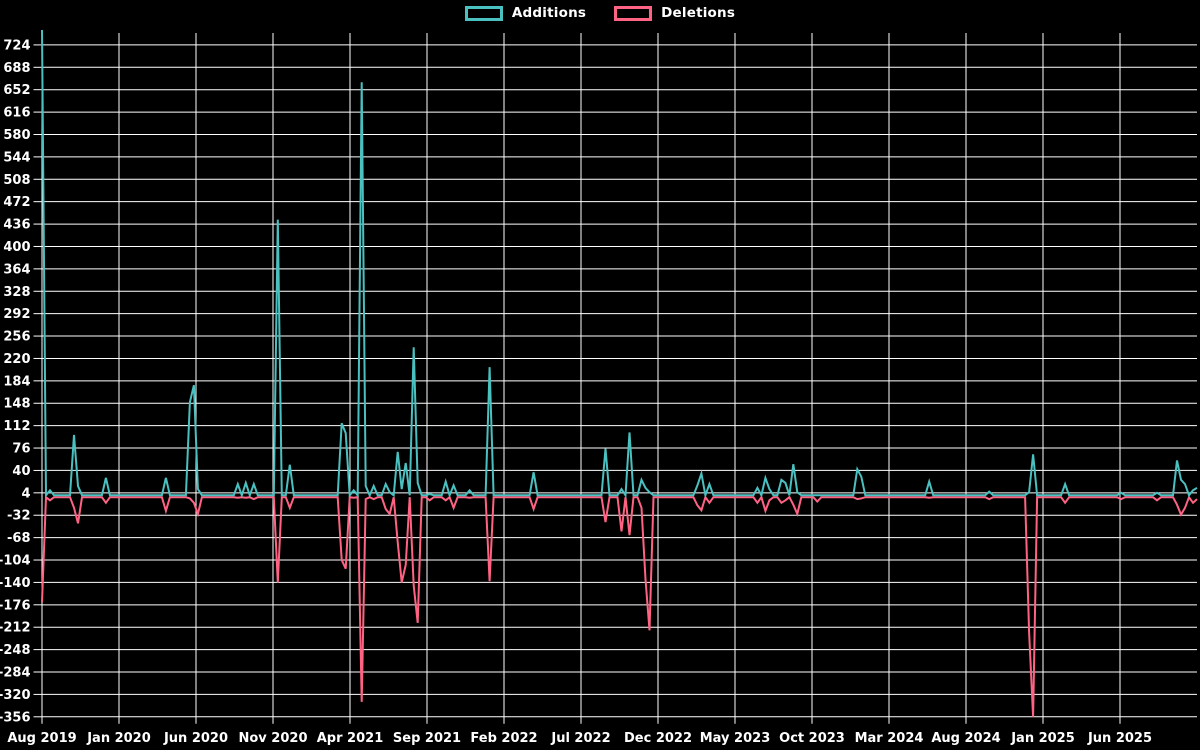 The width and height of the screenshot is (1200, 750). What do you see at coordinates (41, 738) in the screenshot?
I see `x-tick-label: Aug 2019` at bounding box center [41, 738].